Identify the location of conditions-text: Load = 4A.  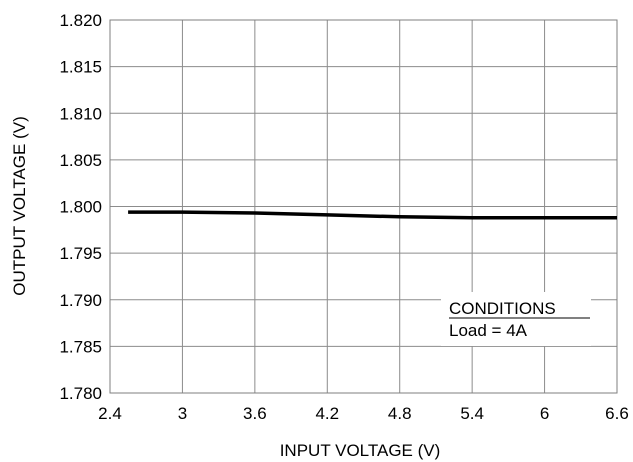
(488, 330).